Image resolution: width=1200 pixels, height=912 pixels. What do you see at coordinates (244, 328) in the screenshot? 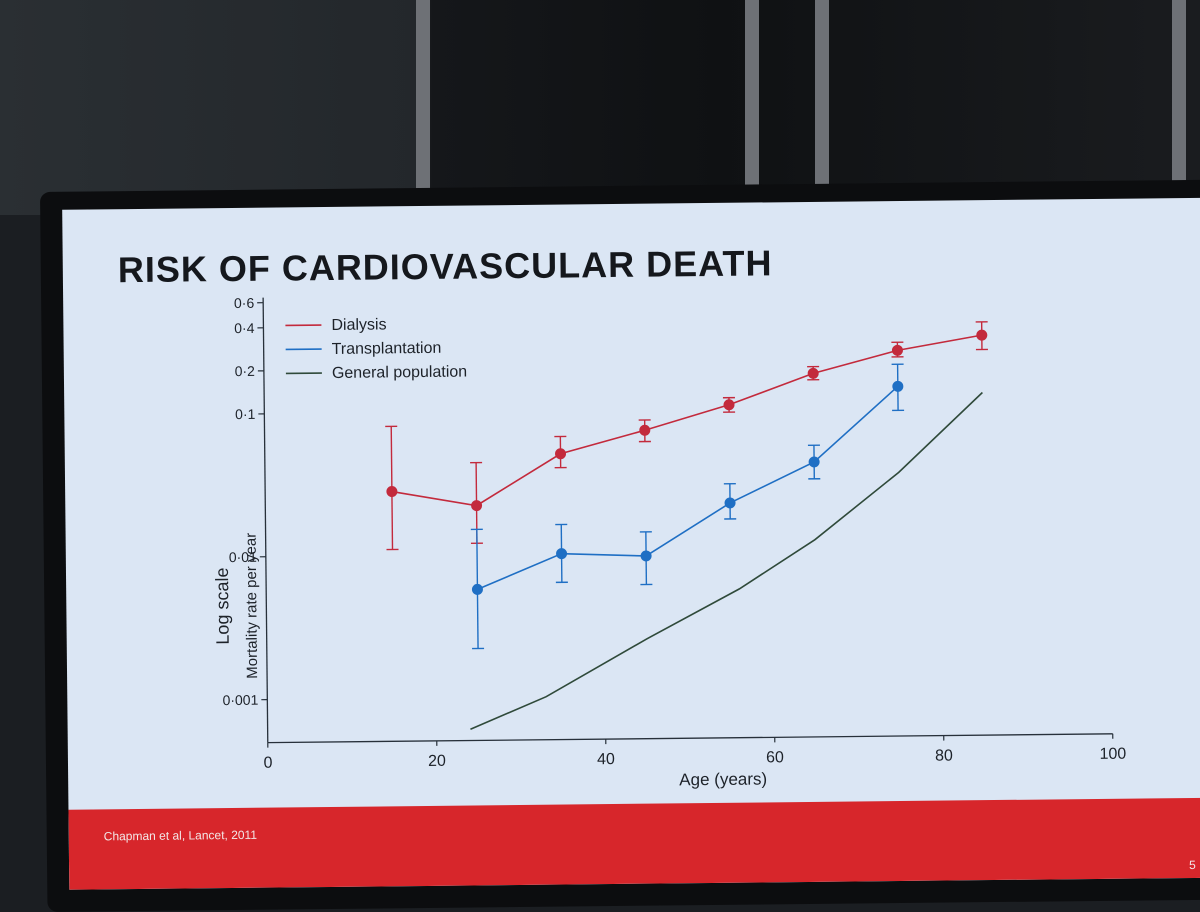
I see `y-tick-label: 0·4` at bounding box center [244, 328].